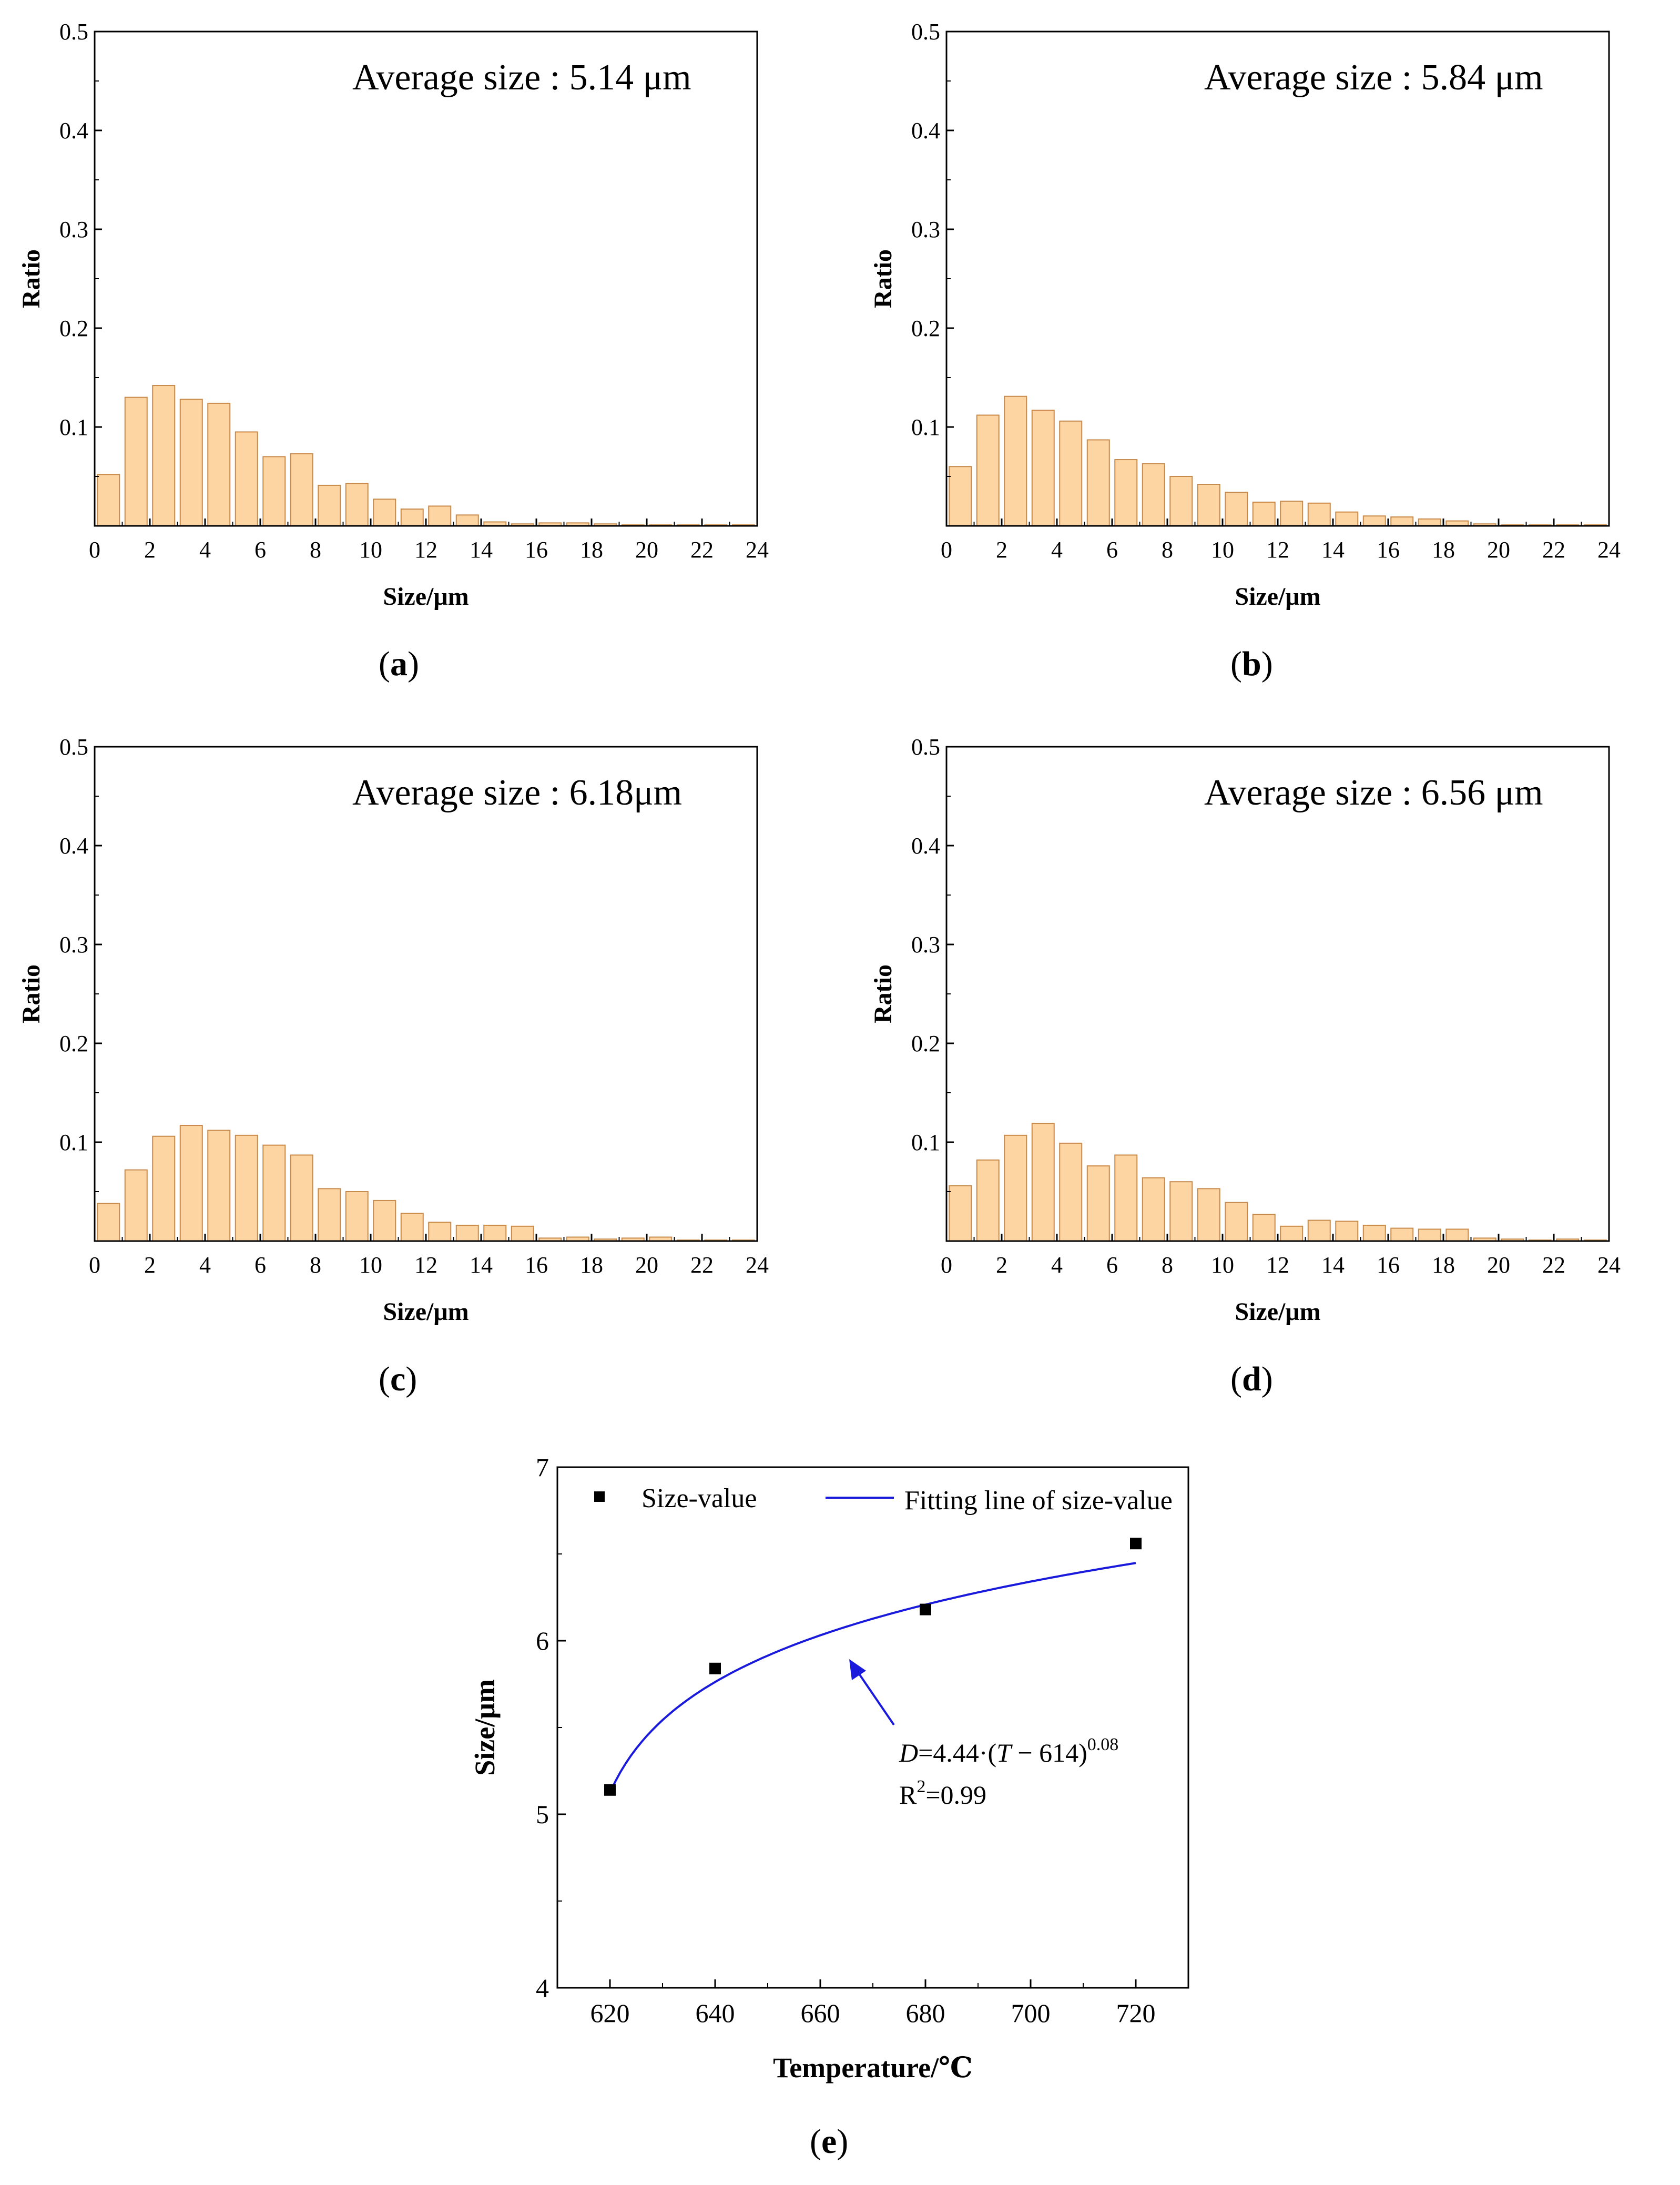 This screenshot has width=1680, height=2185. What do you see at coordinates (73, 328) in the screenshot?
I see `ytick-label-a-1: 0.2` at bounding box center [73, 328].